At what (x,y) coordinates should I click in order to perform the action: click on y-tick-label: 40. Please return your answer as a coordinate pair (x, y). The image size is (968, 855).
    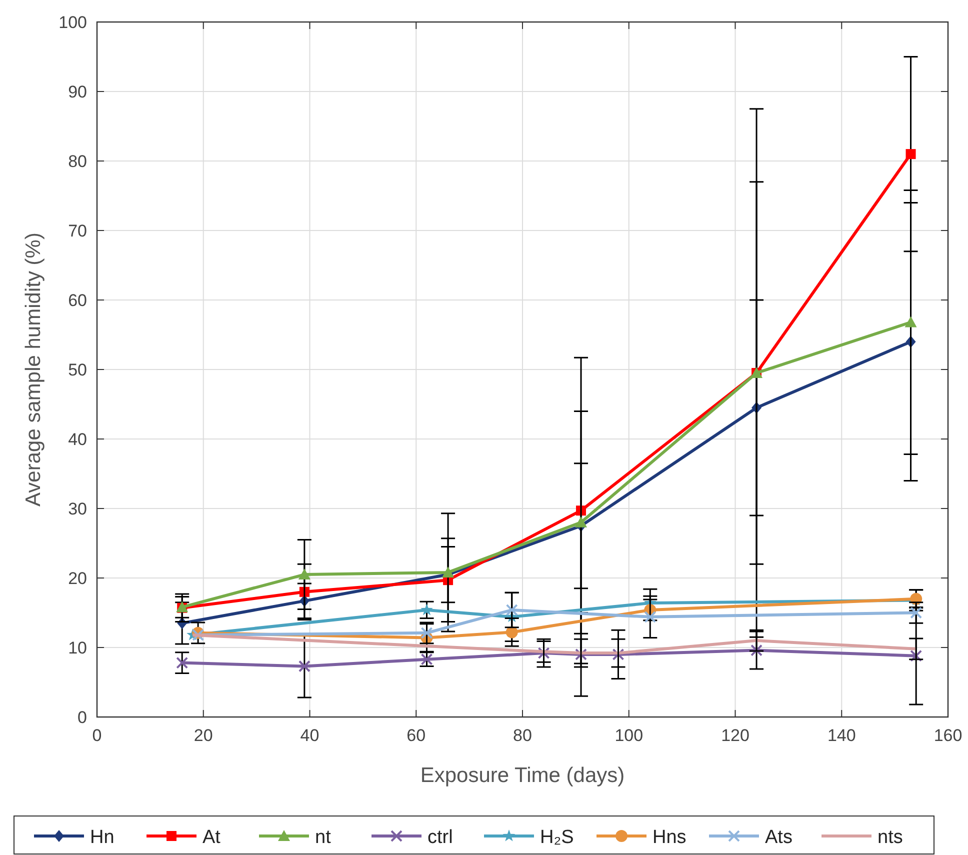
    Looking at the image, I should click on (77, 439).